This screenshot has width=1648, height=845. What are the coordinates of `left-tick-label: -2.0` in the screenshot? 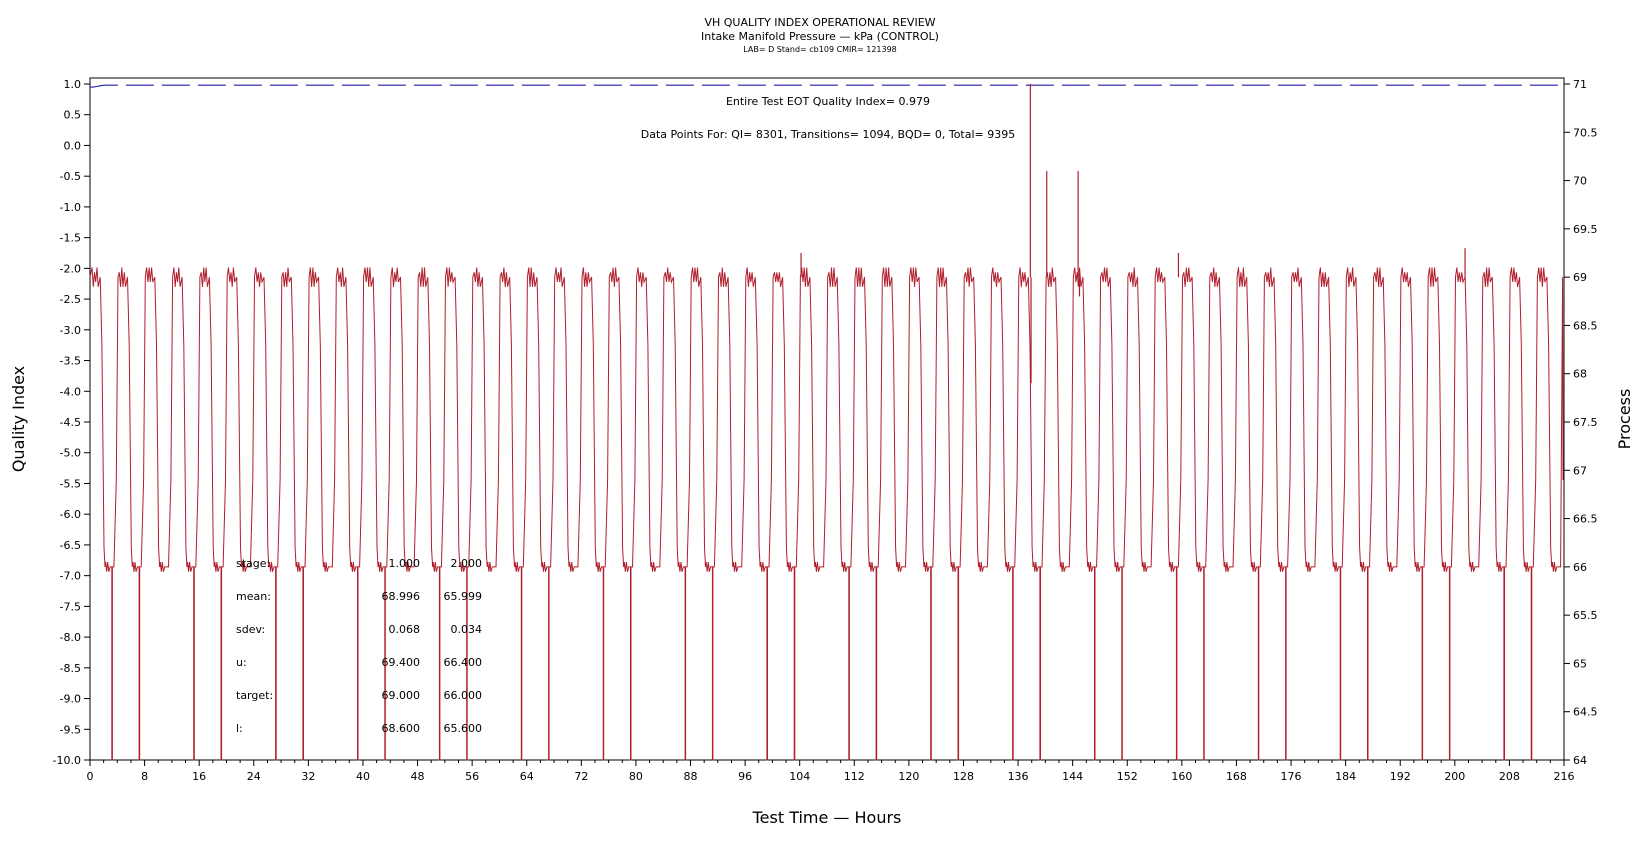 It's located at (70, 268).